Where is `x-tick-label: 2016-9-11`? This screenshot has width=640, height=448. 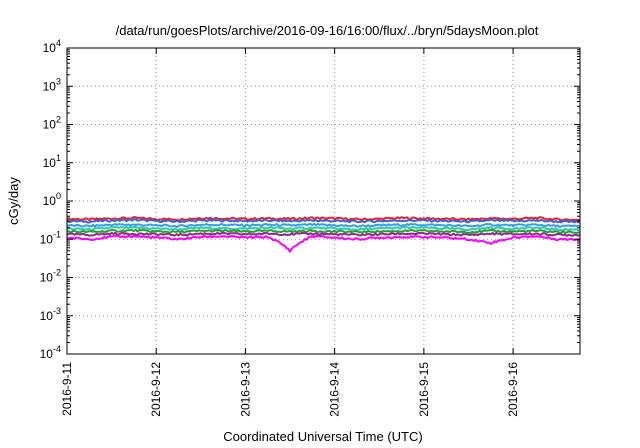
x-tick-label: 2016-9-11 is located at coordinates (67, 389).